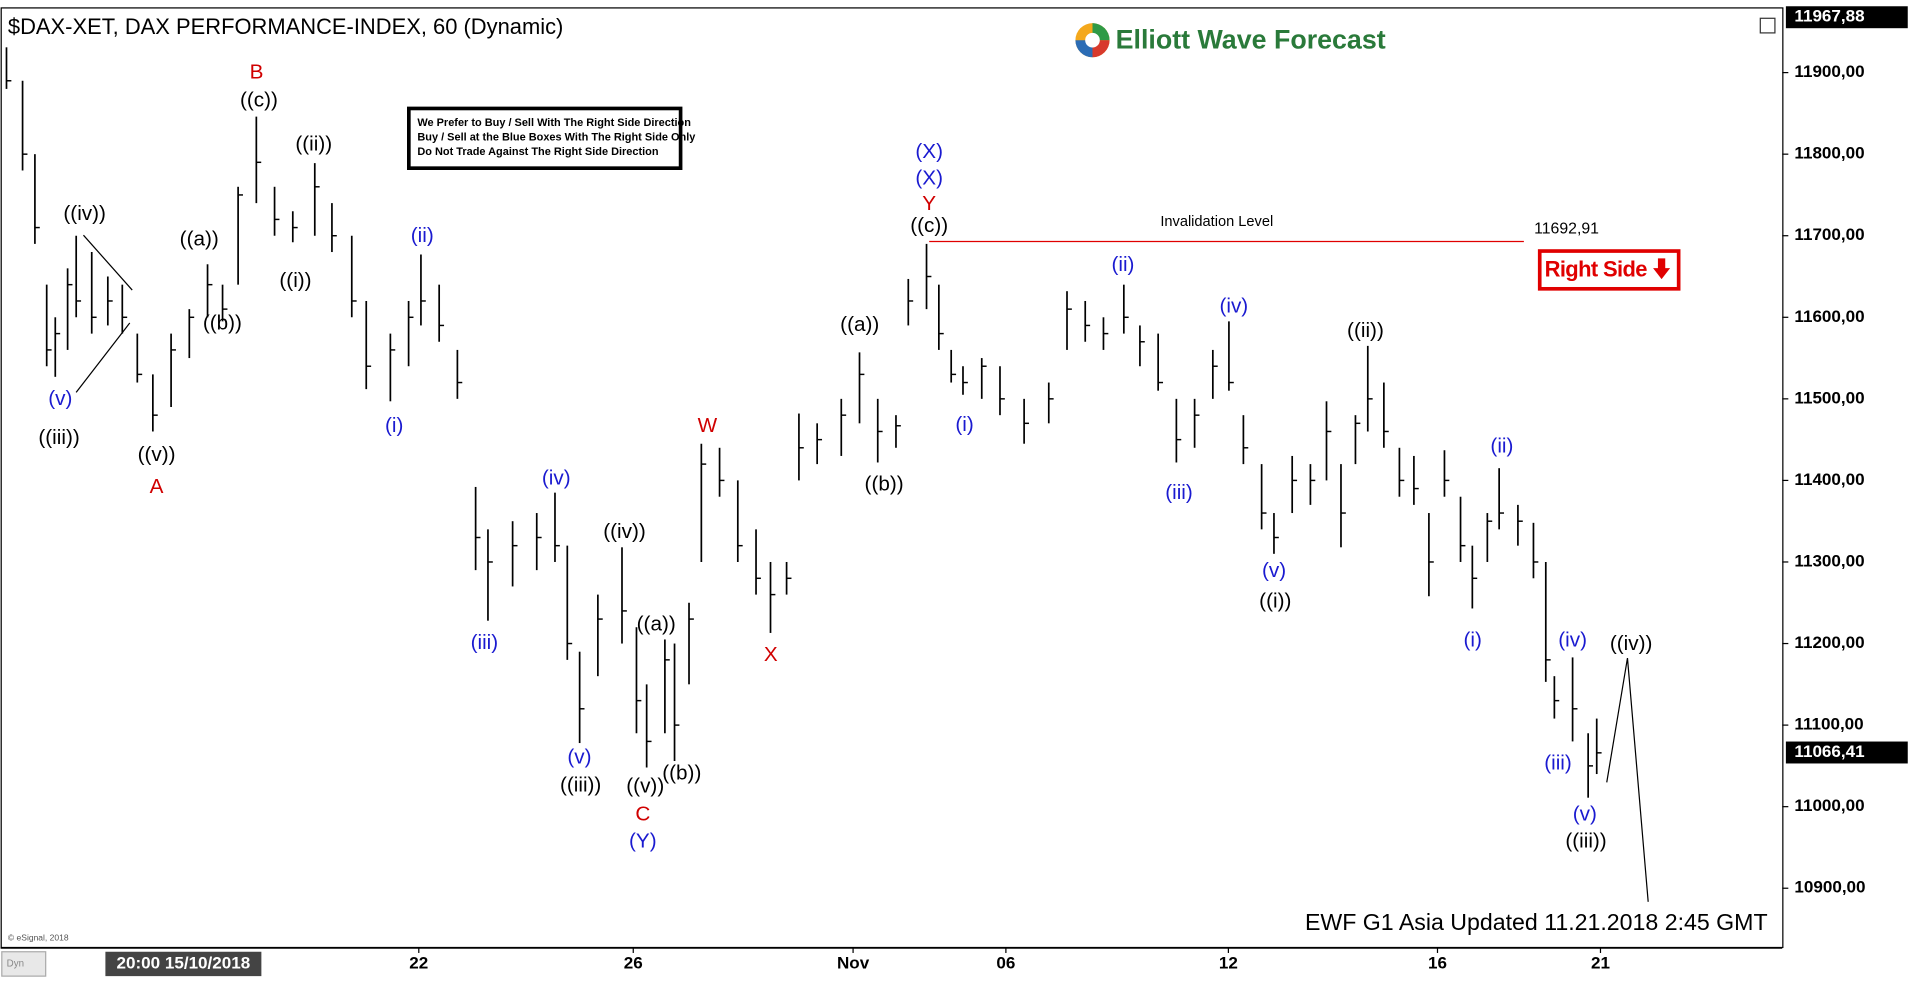 Image resolution: width=1912 pixels, height=981 pixels. What do you see at coordinates (1662, 269) in the screenshot?
I see `badge-arrow` at bounding box center [1662, 269].